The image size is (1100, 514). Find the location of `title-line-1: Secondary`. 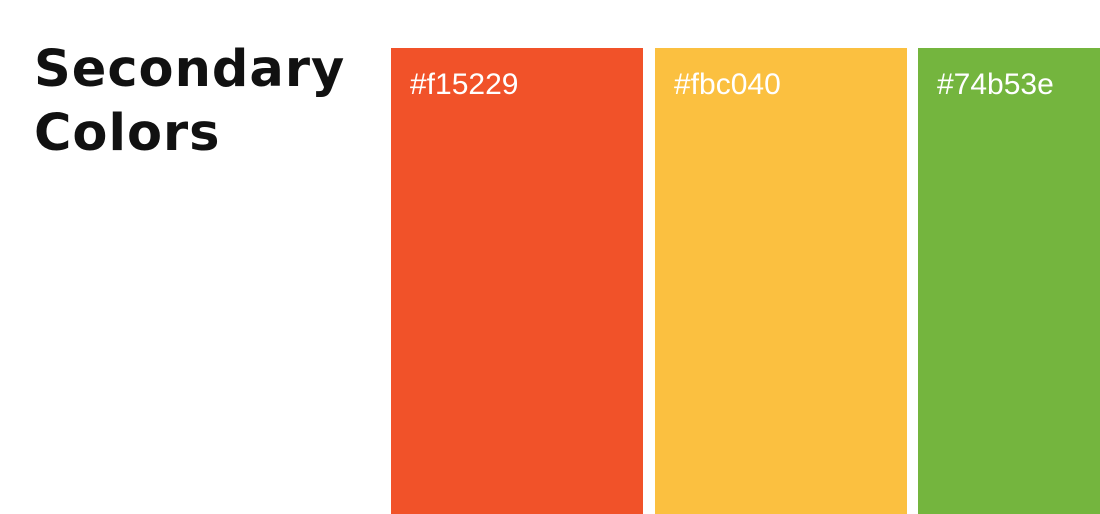

title-line-1: Secondary is located at coordinates (190, 69).